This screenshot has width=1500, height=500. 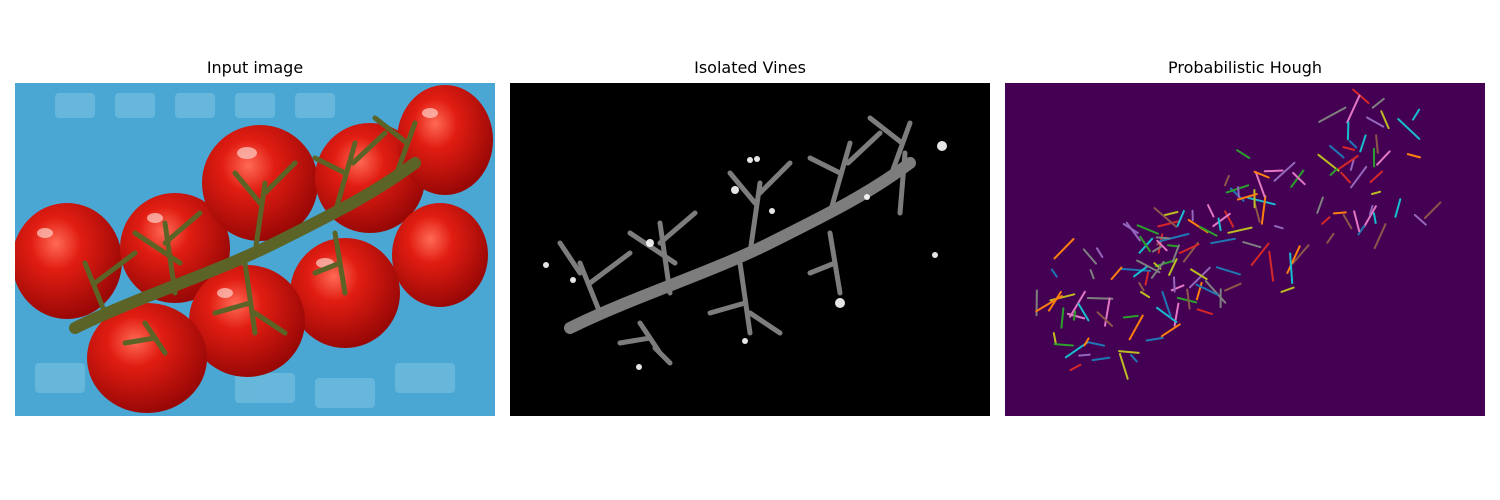 I want to click on panel-title-hough: Probabilistic Hough, so click(x=1245, y=67).